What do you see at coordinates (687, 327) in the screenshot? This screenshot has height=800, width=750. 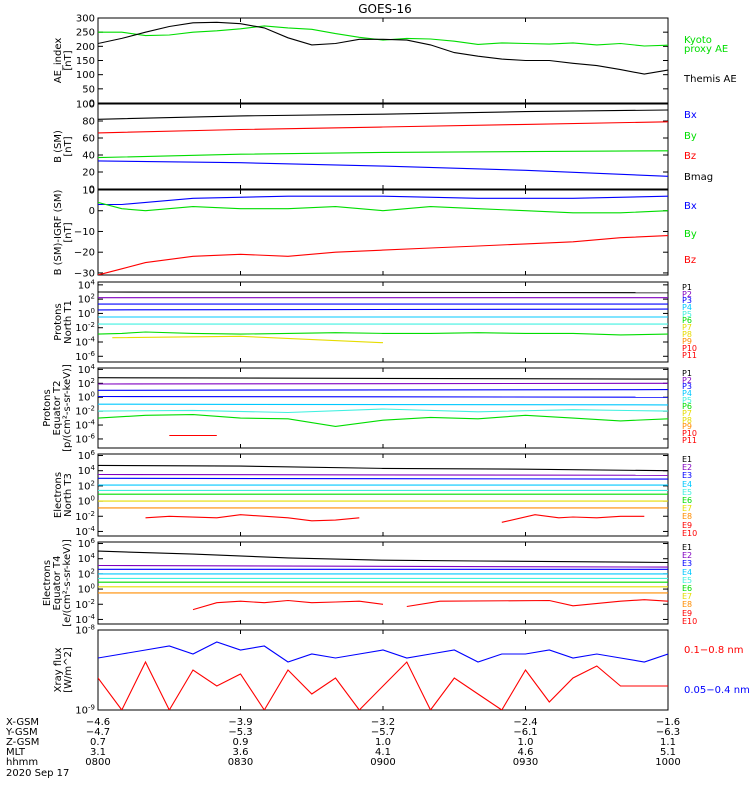 I see `legend-label: P7` at bounding box center [687, 327].